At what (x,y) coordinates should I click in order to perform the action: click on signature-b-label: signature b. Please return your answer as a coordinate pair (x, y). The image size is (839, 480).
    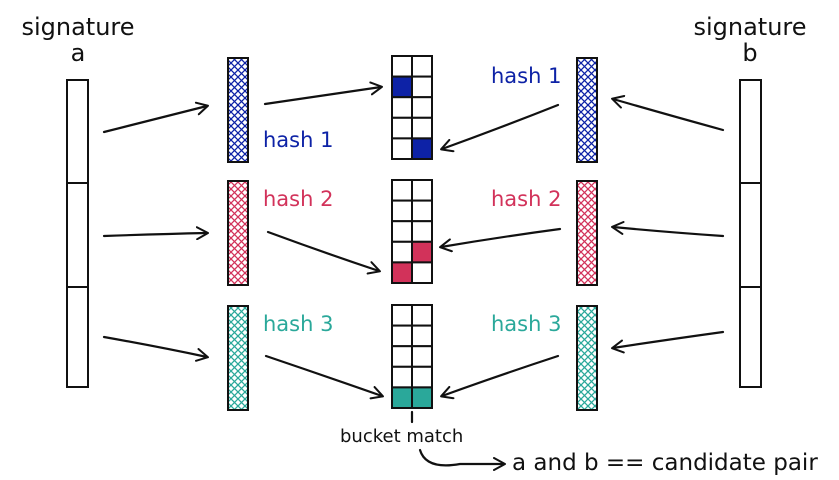
    Looking at the image, I should click on (750, 40).